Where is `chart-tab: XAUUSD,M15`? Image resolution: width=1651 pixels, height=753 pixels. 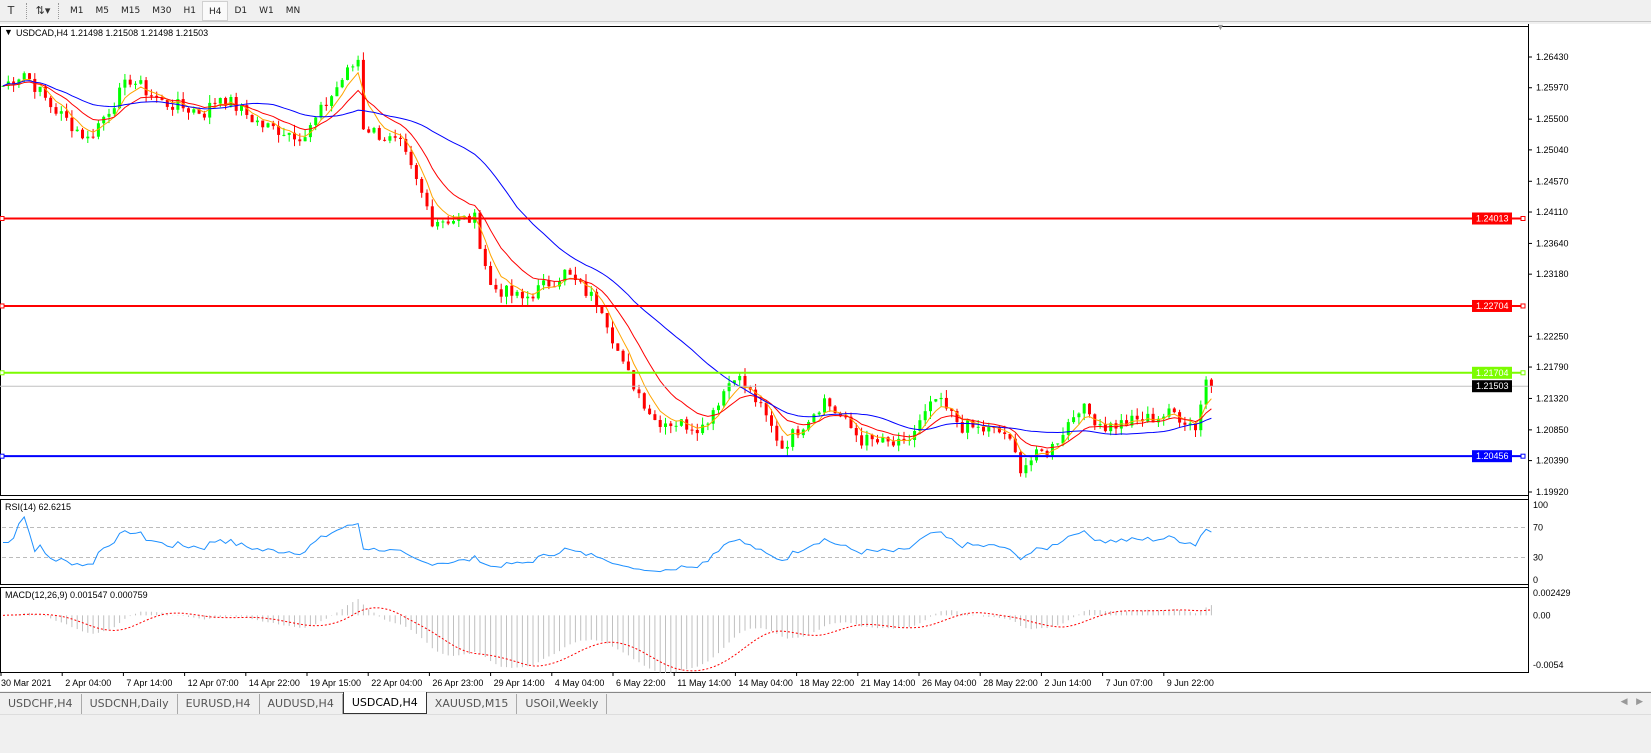 chart-tab: XAUUSD,M15 is located at coordinates (472, 704).